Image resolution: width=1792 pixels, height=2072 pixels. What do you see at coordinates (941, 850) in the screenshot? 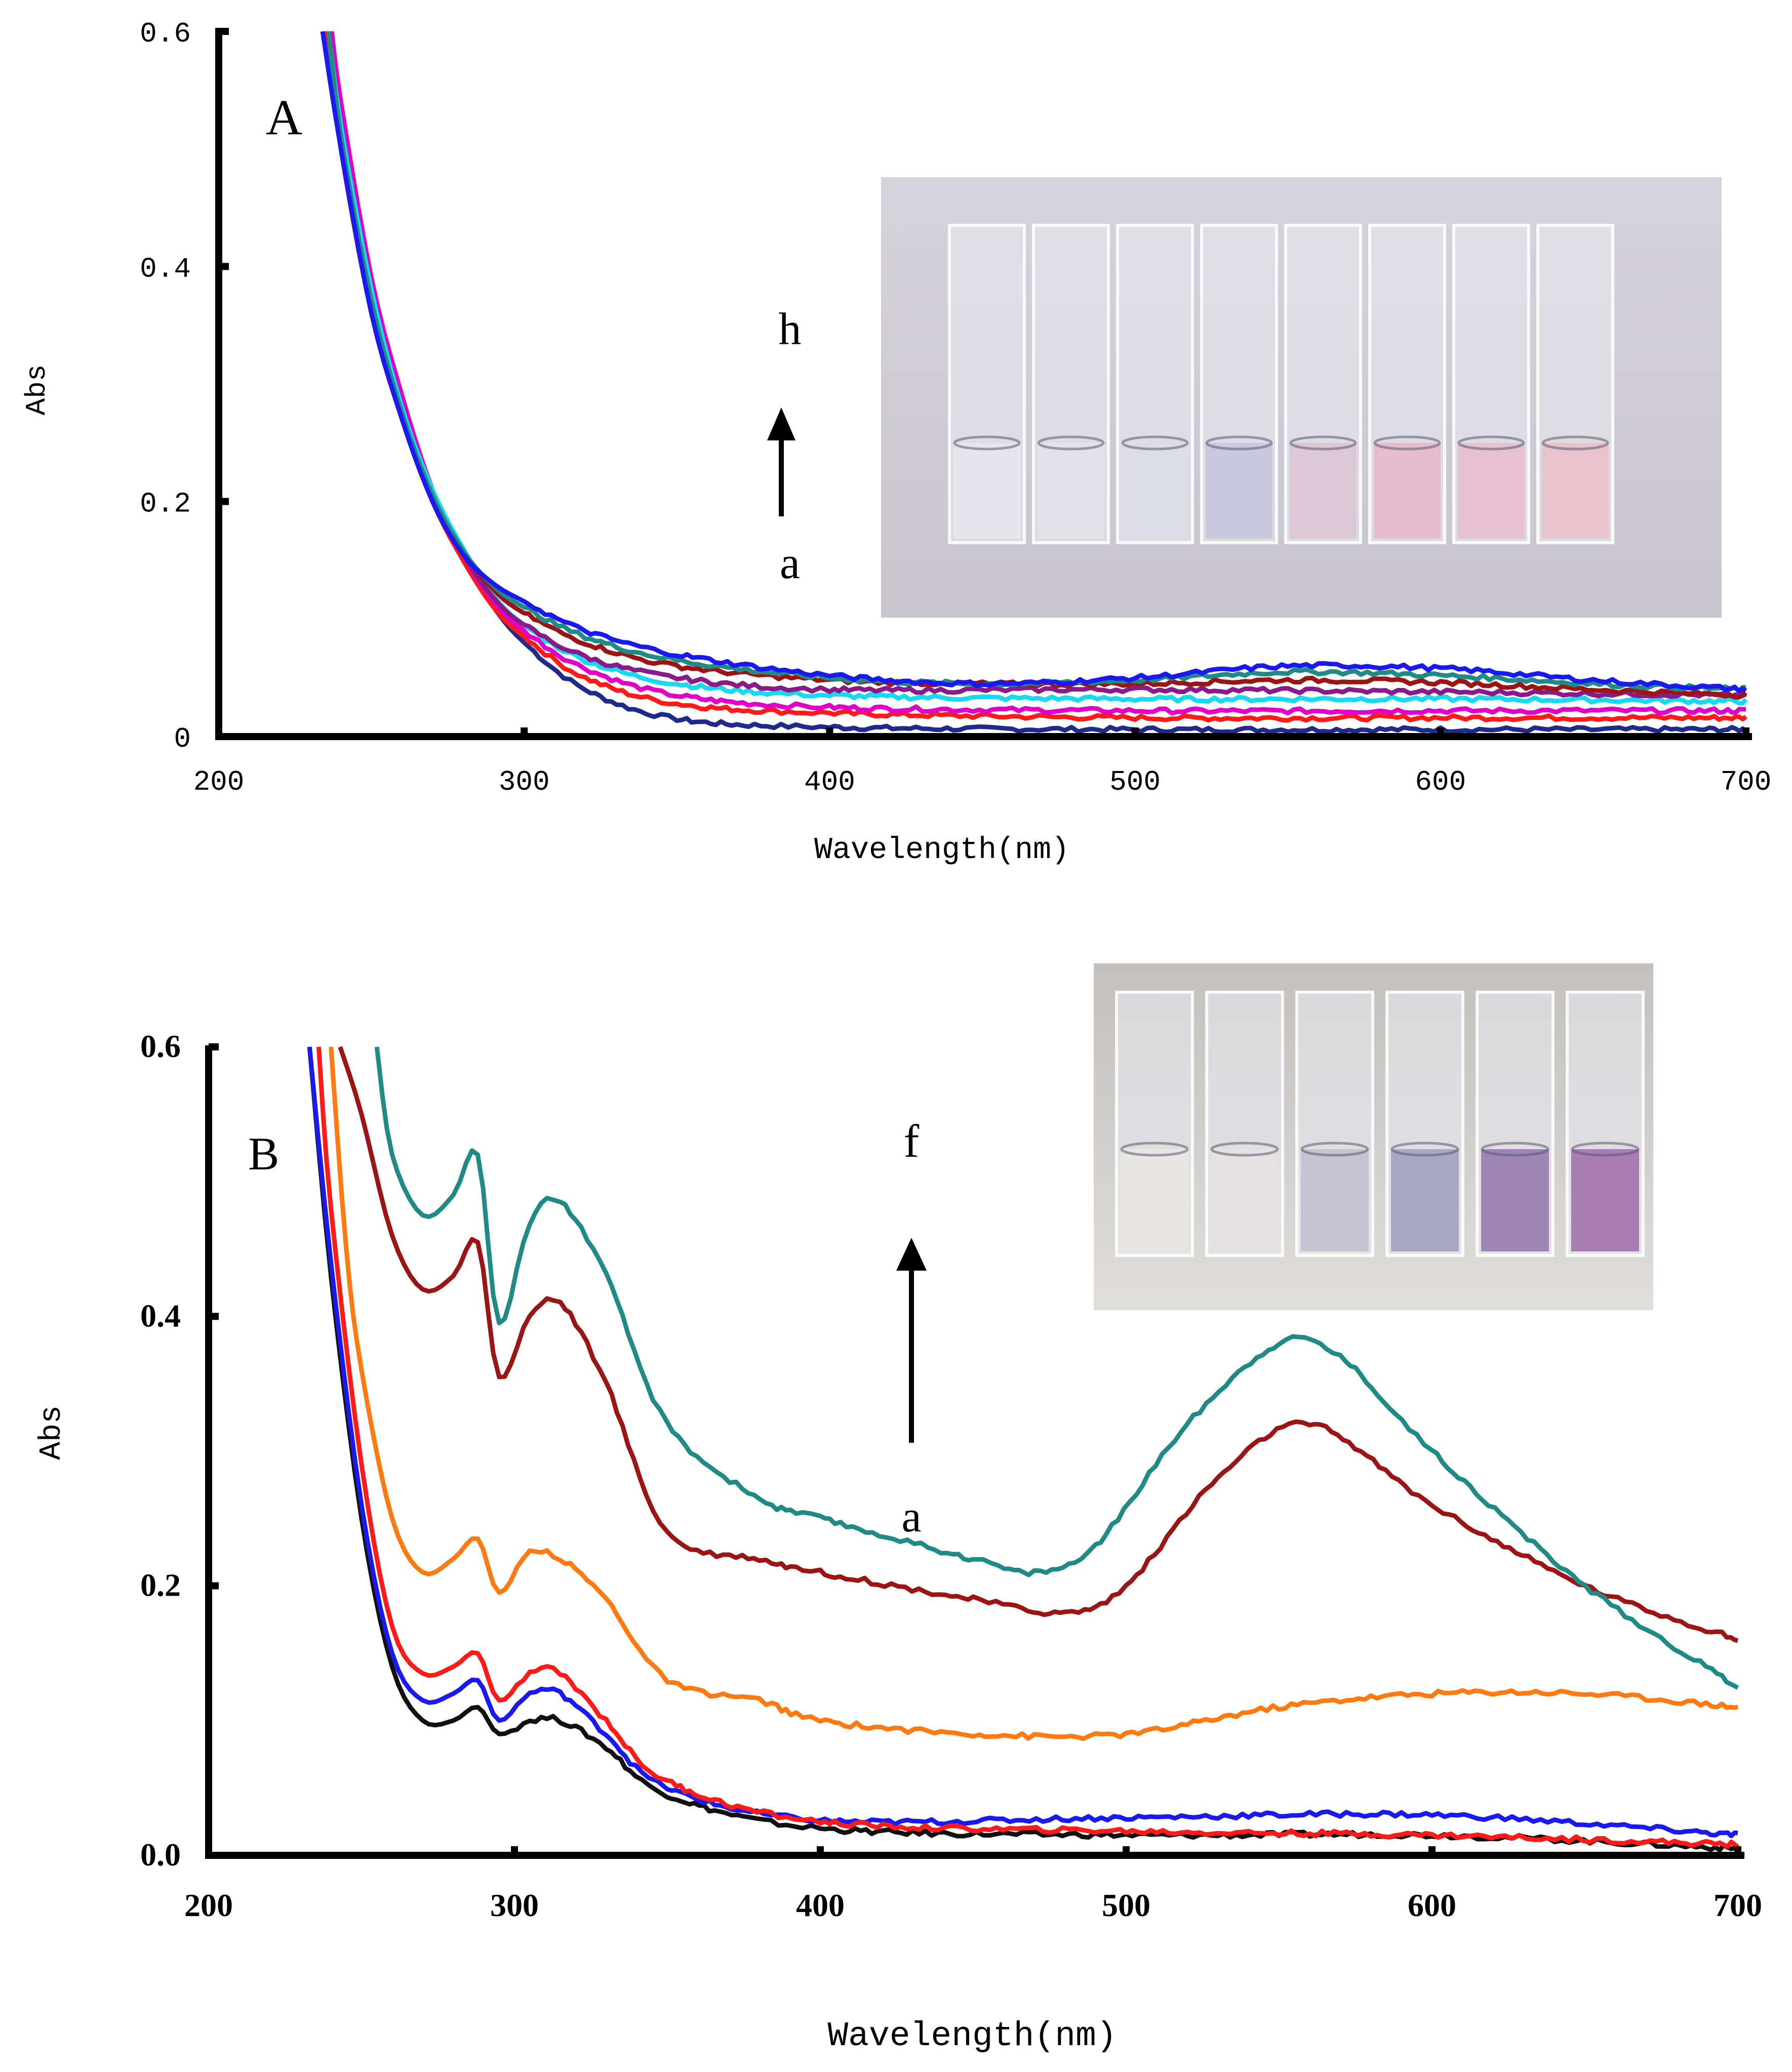
I see `x-axis-title-a: Wavelength(nm)` at bounding box center [941, 850].